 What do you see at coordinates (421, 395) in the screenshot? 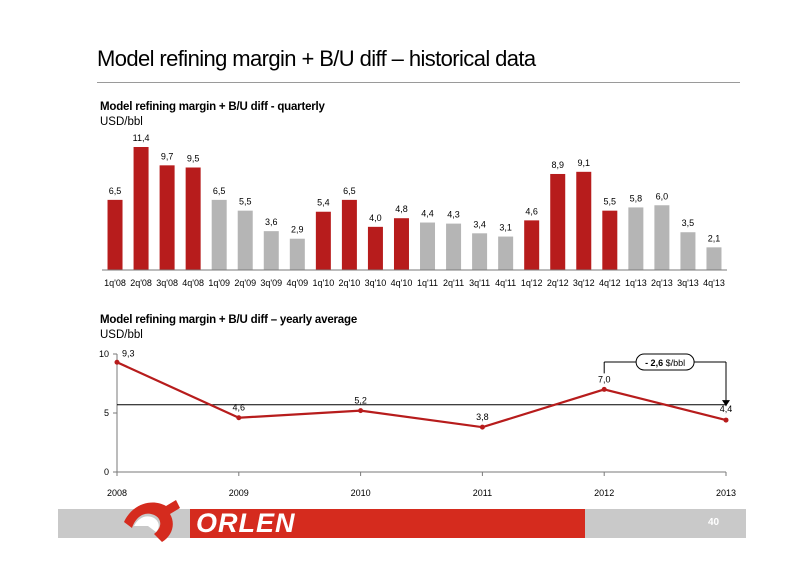
I see `yearly-series-line` at bounding box center [421, 395].